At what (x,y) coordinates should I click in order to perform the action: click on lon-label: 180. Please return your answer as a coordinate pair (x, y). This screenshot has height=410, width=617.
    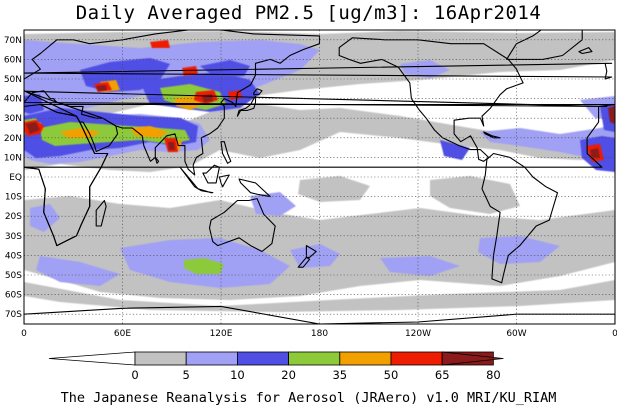
    Looking at the image, I should click on (319, 334).